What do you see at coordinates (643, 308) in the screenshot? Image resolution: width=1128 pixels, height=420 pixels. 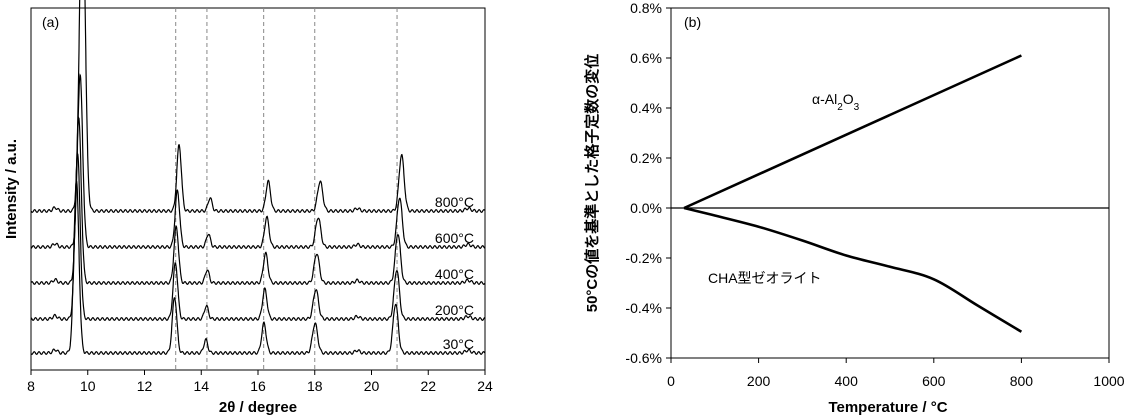 I see `y-tick-label: -0.4%` at bounding box center [643, 308].